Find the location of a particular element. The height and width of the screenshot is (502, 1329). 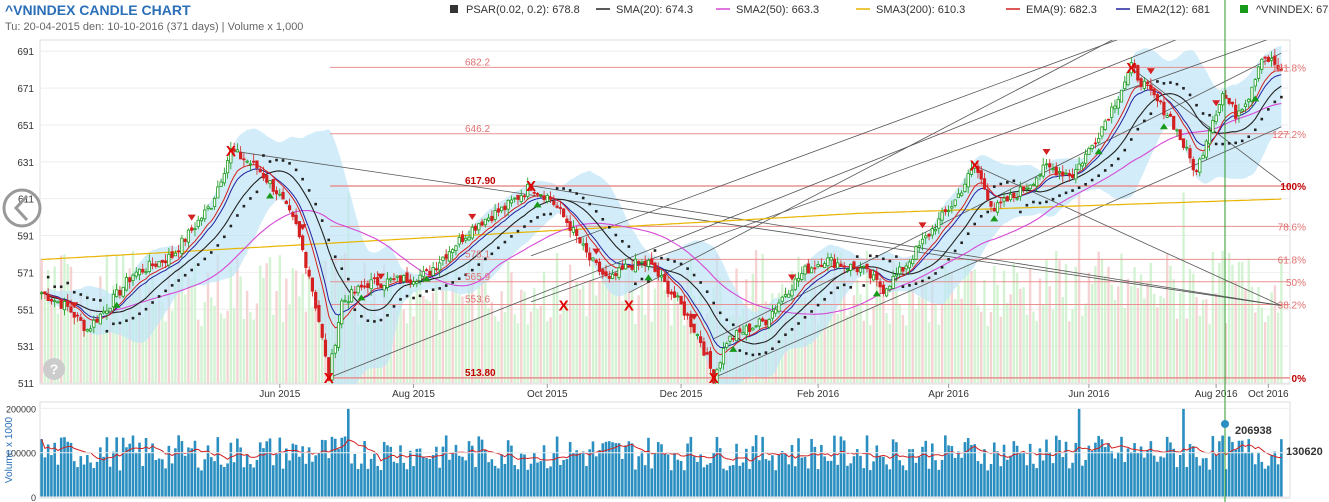

pivot-x-mark: X is located at coordinates (1131, 68).